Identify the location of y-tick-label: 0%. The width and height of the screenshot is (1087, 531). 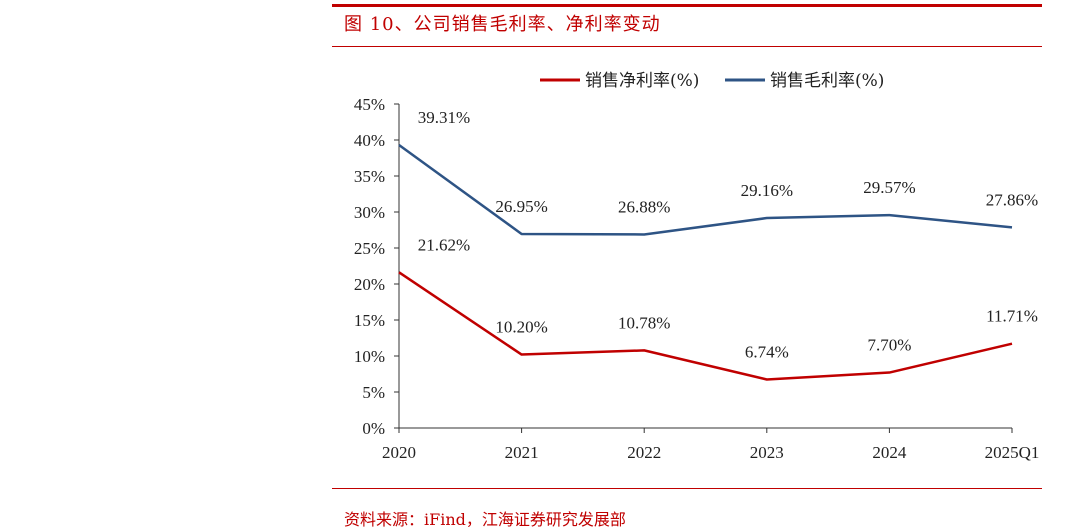
(373, 428).